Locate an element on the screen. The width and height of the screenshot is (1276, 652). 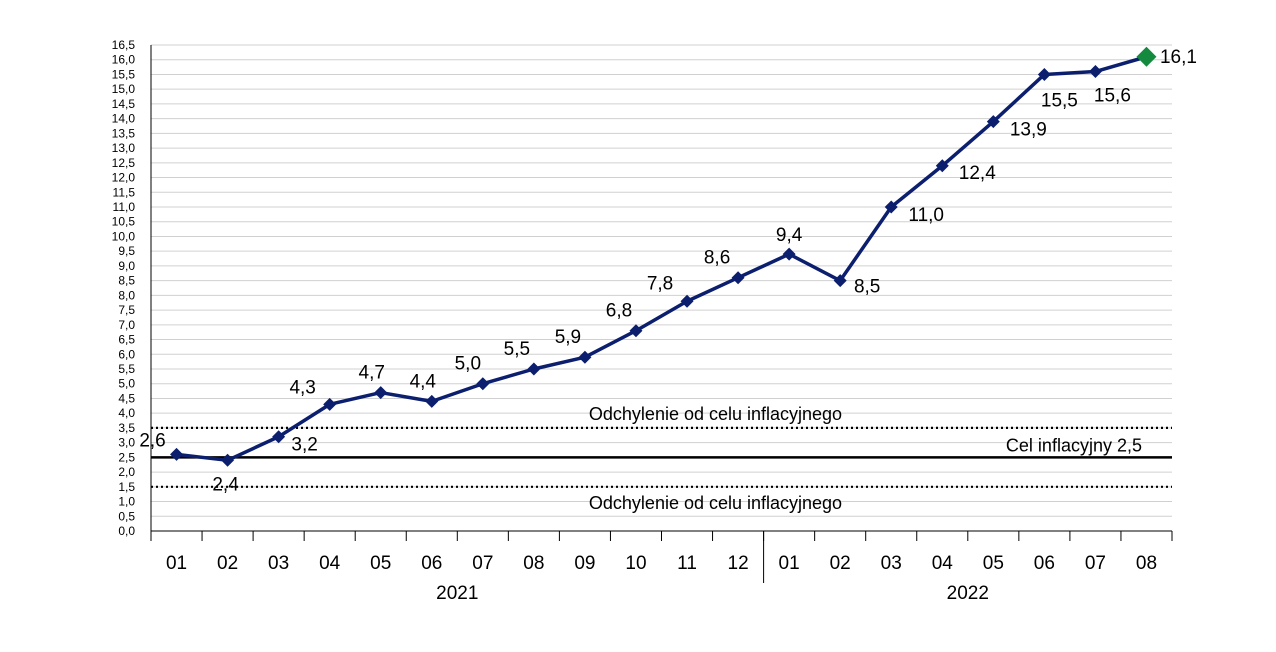
y-tick-label: 0,5 is located at coordinates (126, 516).